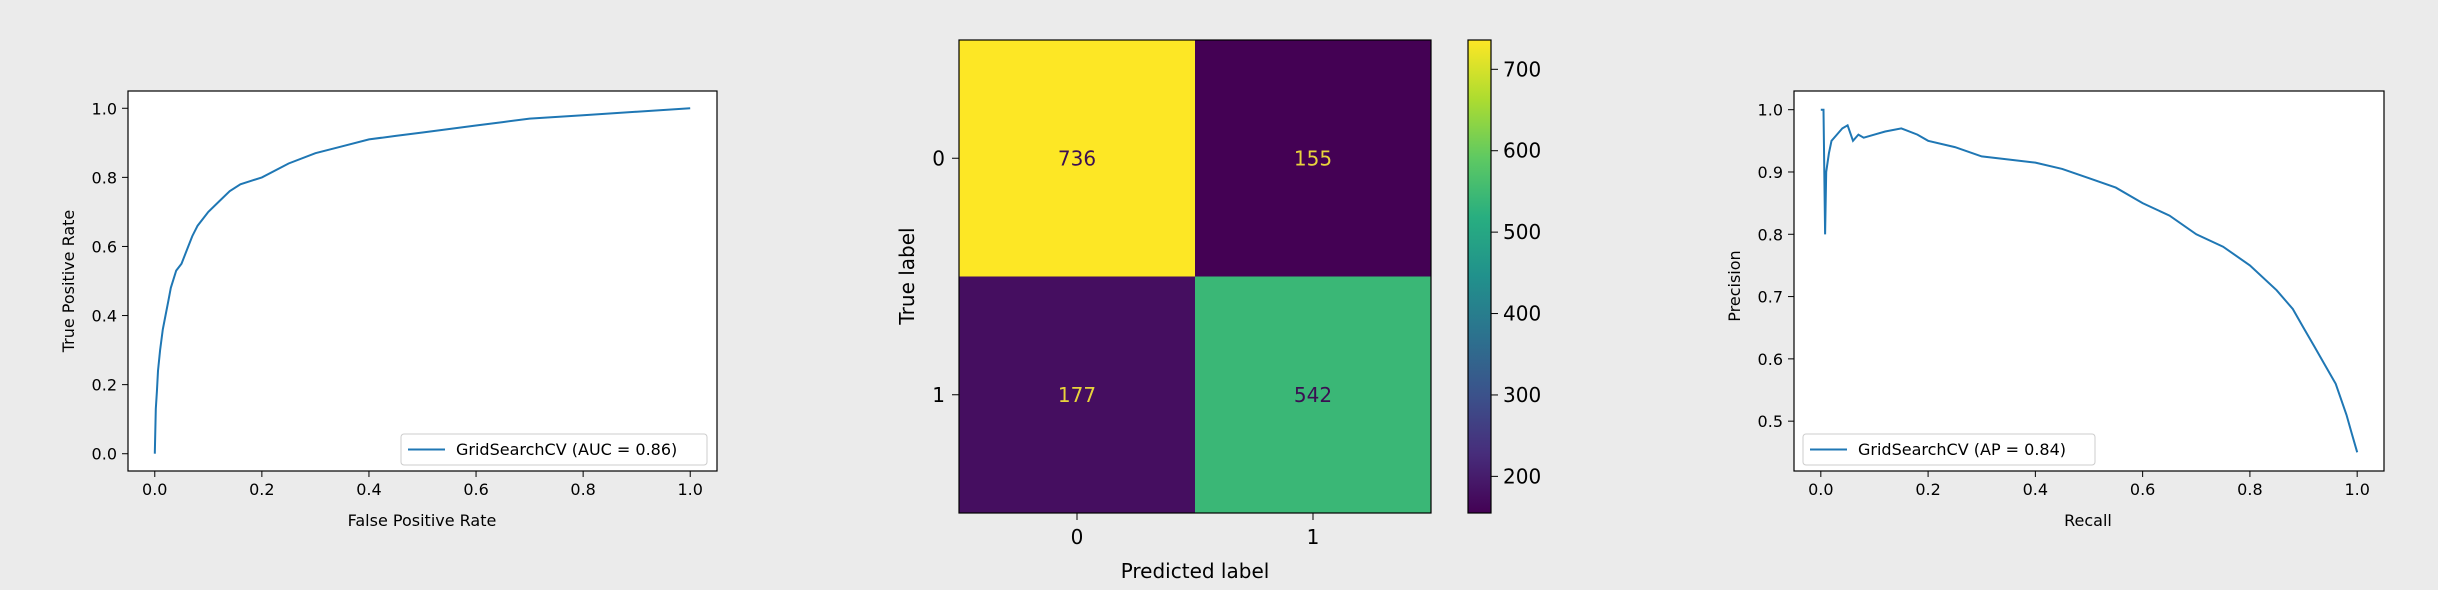  What do you see at coordinates (104, 316) in the screenshot?
I see `roc-y-tick-label: 0.4` at bounding box center [104, 316].